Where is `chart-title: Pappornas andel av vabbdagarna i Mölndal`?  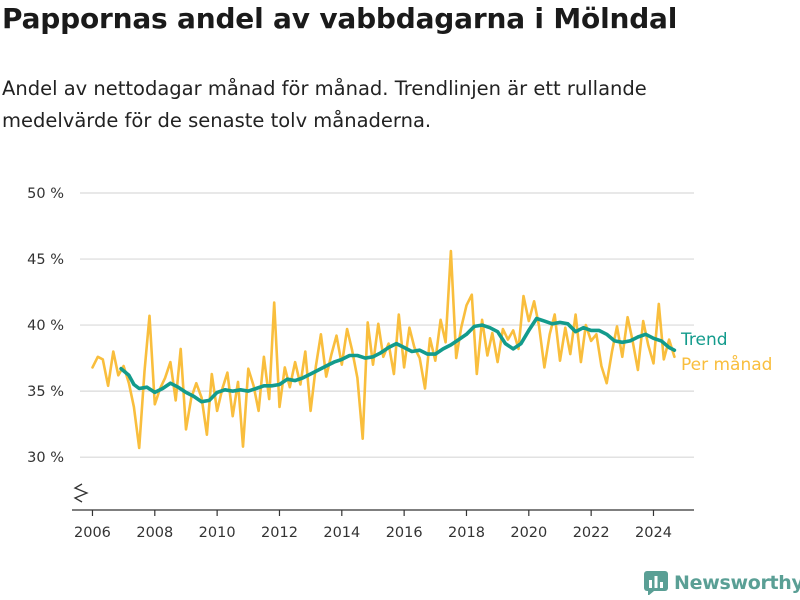
chart-title: Pappornas andel av vabbdagarna i Mölndal is located at coordinates (340, 18).